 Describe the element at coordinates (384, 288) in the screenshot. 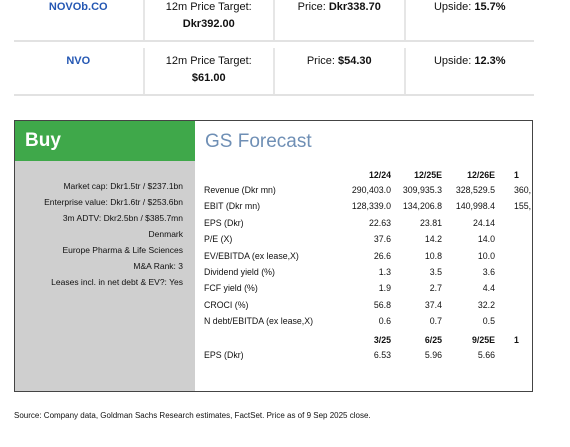

I see `cell-value: 1.9` at that location.